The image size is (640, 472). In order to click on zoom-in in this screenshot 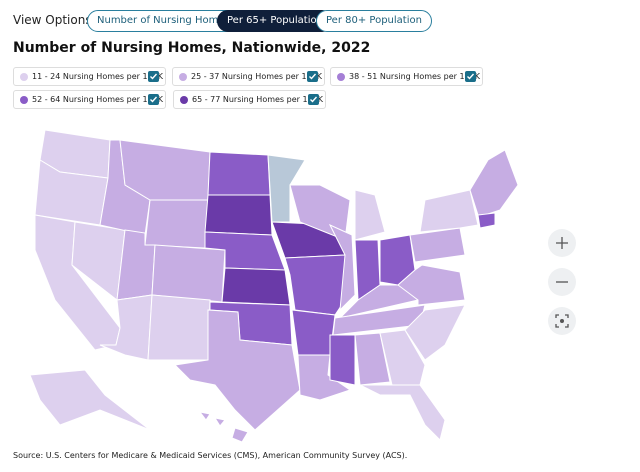, I will do `click(562, 243)`.